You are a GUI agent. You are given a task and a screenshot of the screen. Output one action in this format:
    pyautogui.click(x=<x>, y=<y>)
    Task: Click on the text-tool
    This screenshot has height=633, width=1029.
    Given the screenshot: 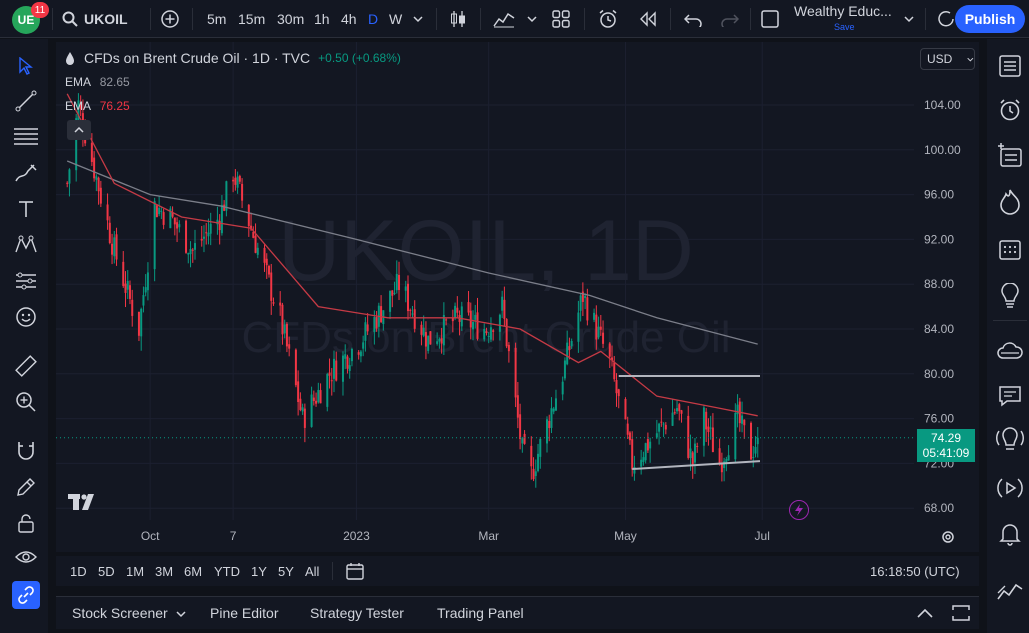 What is the action you would take?
    pyautogui.click(x=26, y=209)
    